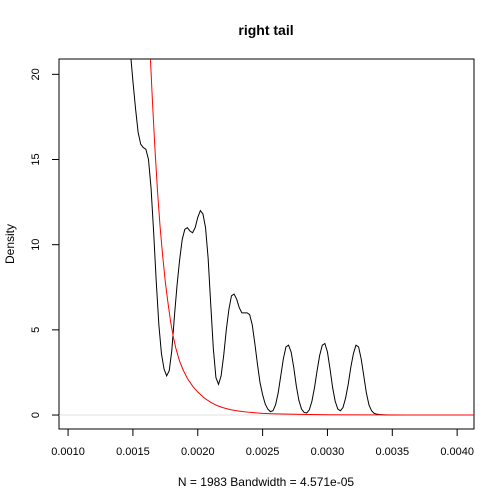  What do you see at coordinates (10, 244) in the screenshot?
I see `y-axis-label: Density` at bounding box center [10, 244].